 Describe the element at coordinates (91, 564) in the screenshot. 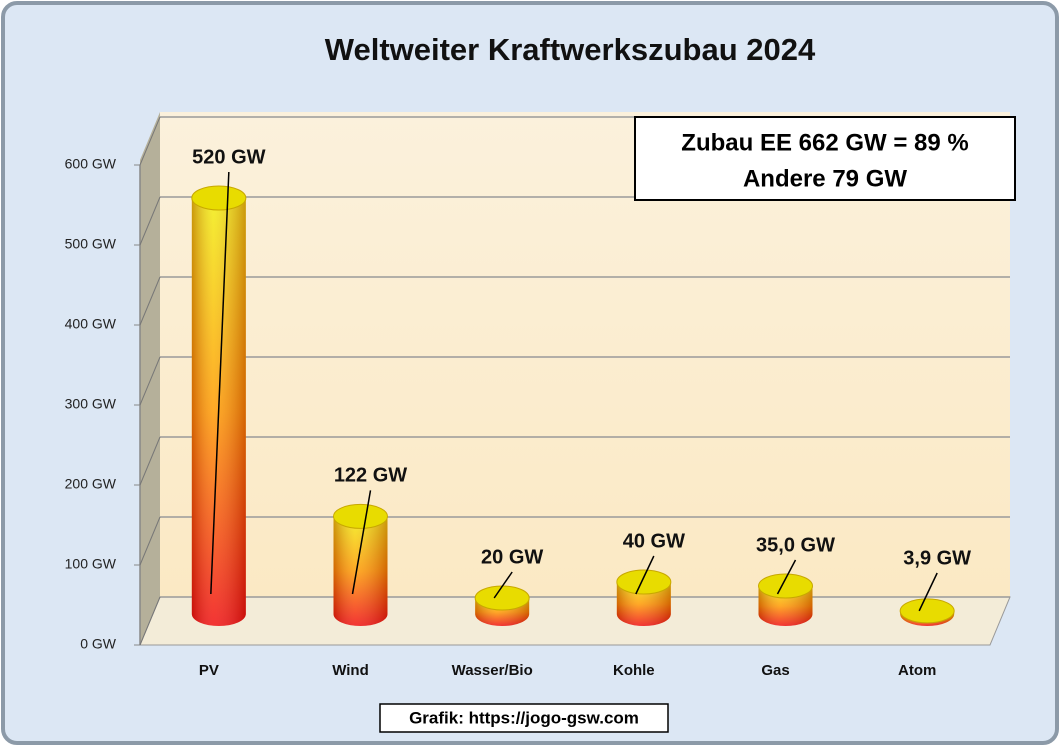

I see `y-tick-label: 100 GW` at that location.